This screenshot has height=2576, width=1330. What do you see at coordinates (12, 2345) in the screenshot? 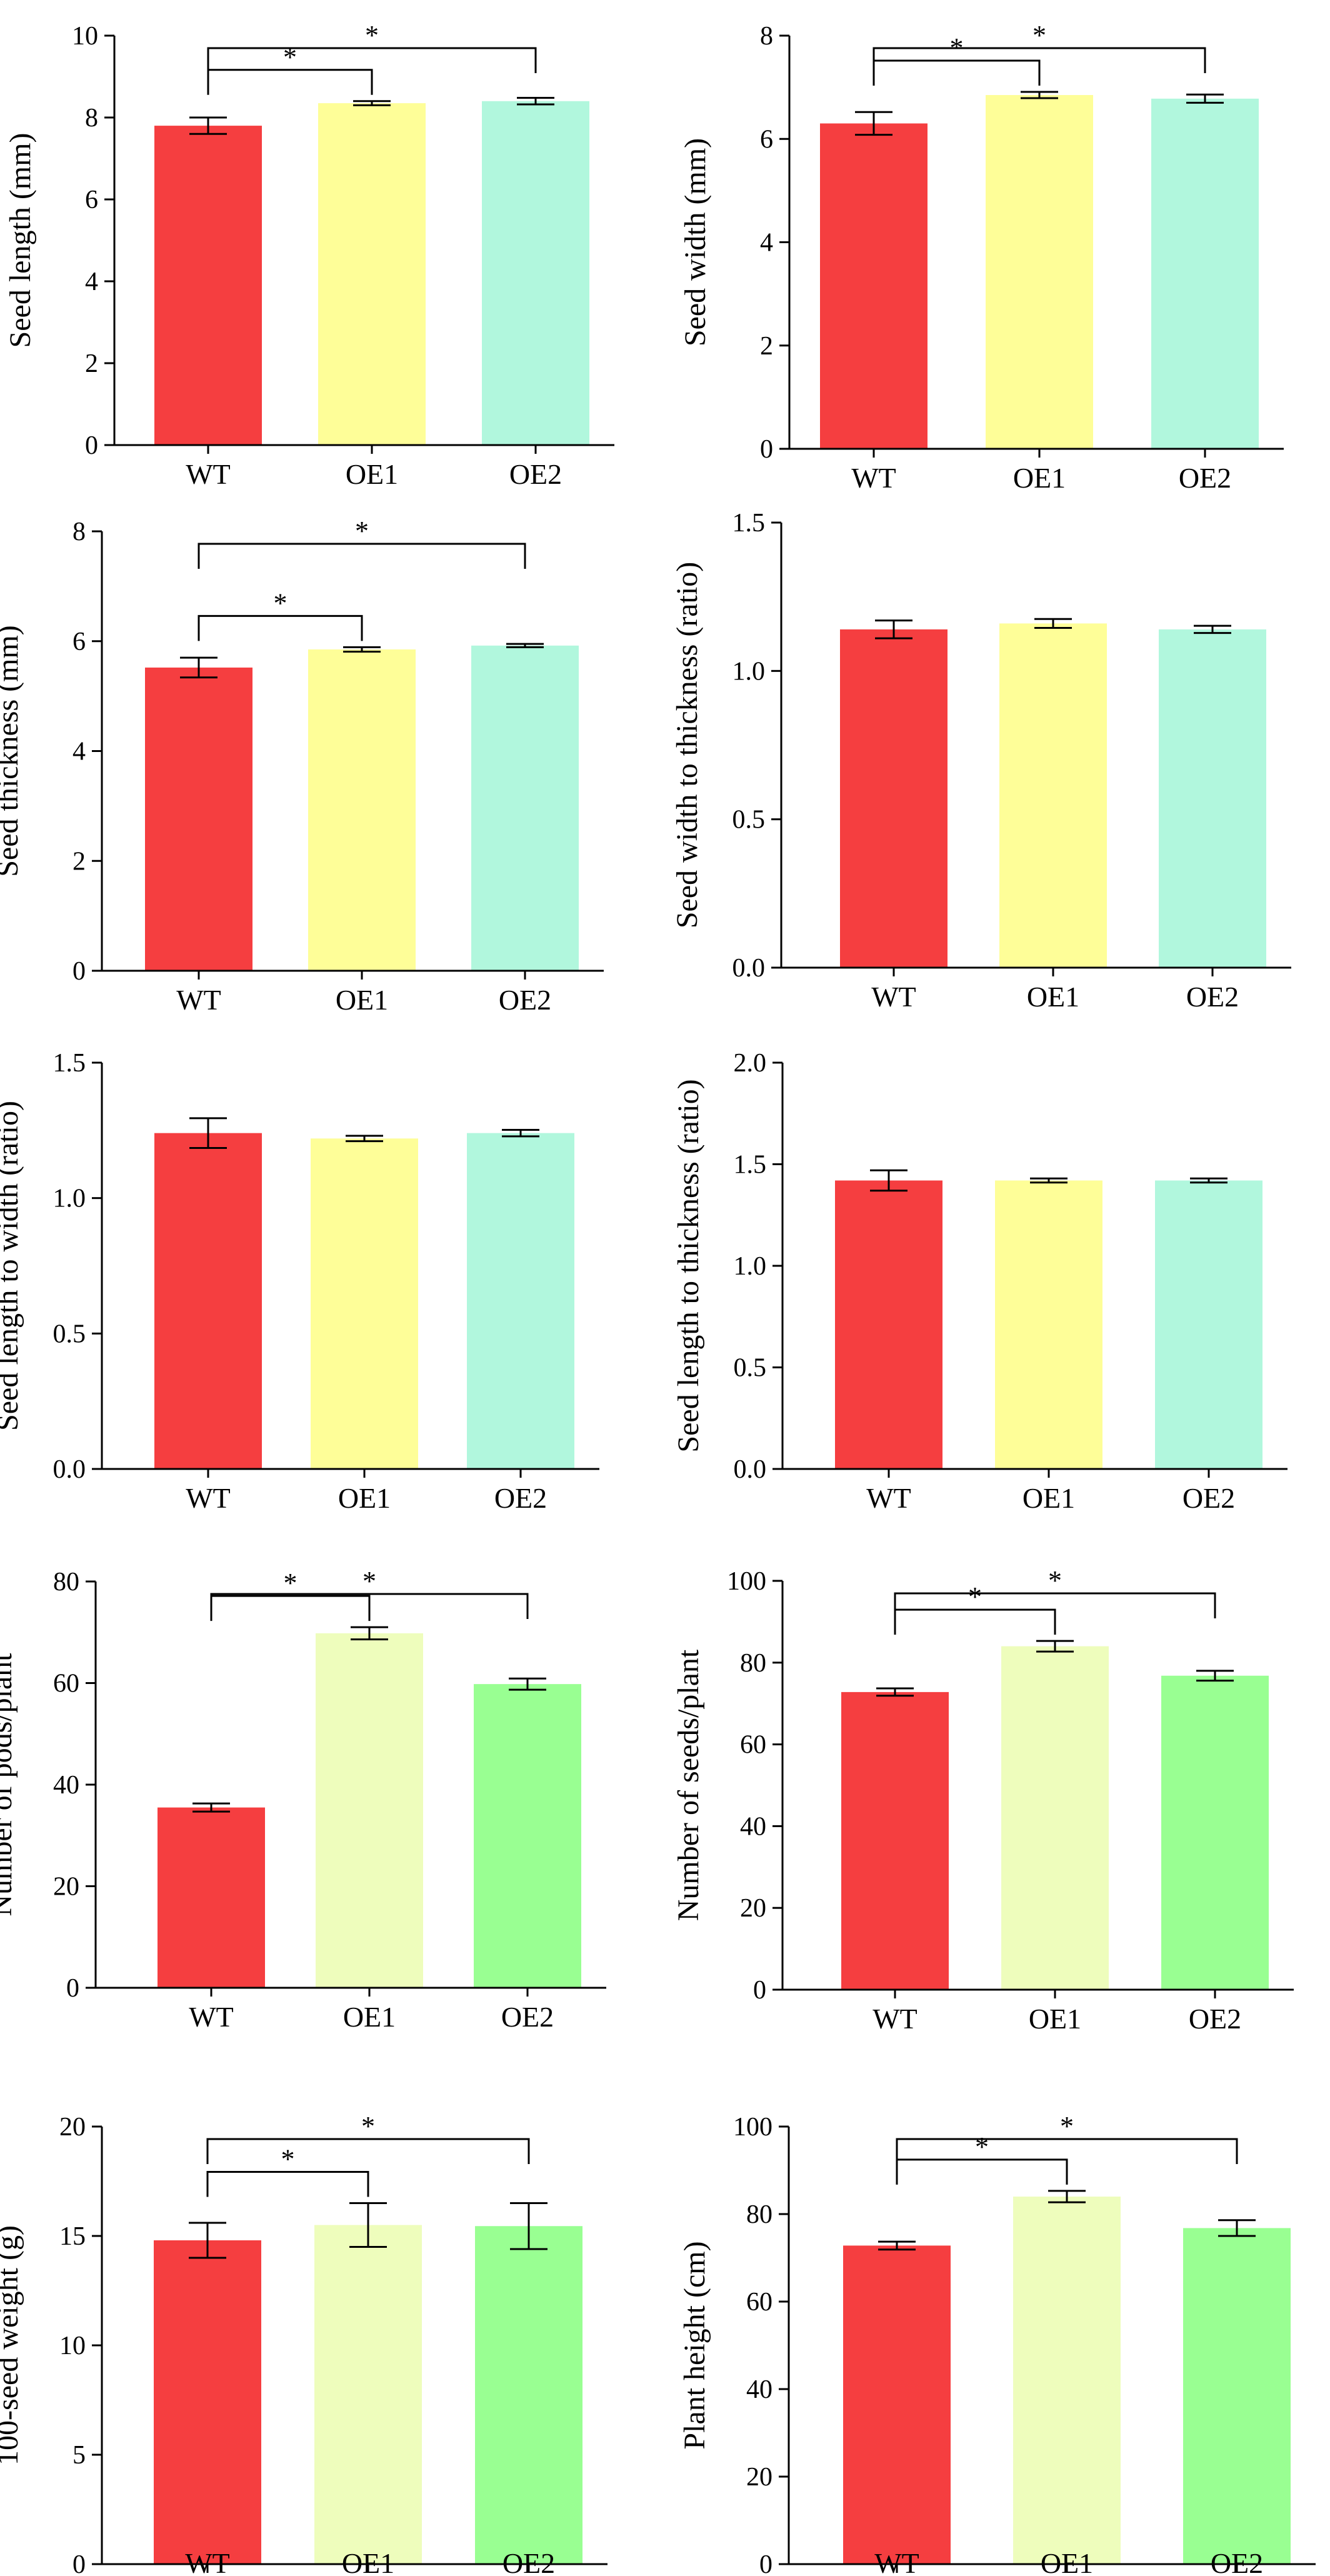
I see `y-axis-title: 100-seed weight (g)` at bounding box center [12, 2345].